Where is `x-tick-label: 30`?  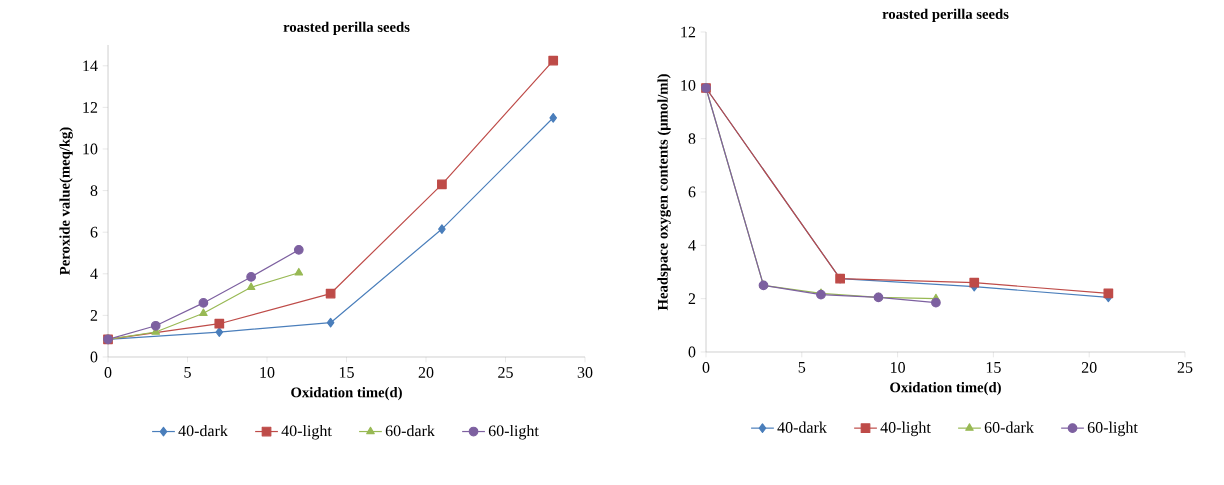
x-tick-label: 30 is located at coordinates (585, 372).